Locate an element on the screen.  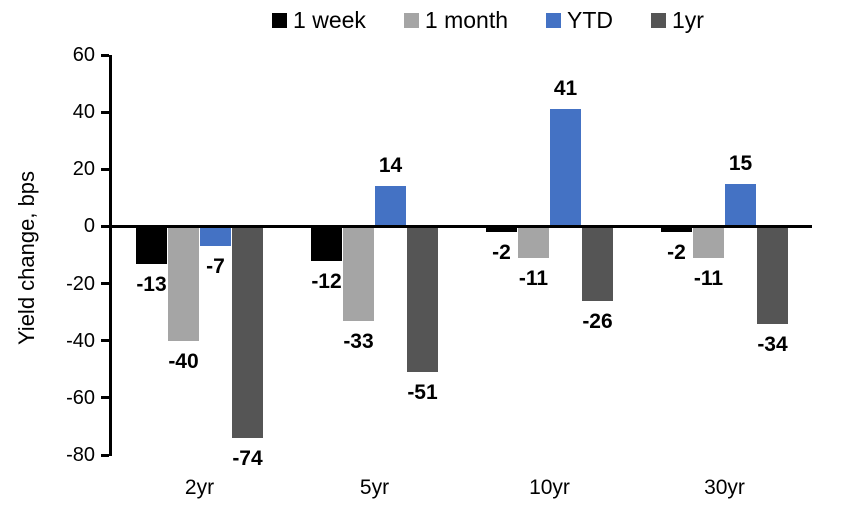
zero-baseline is located at coordinates (462, 226).